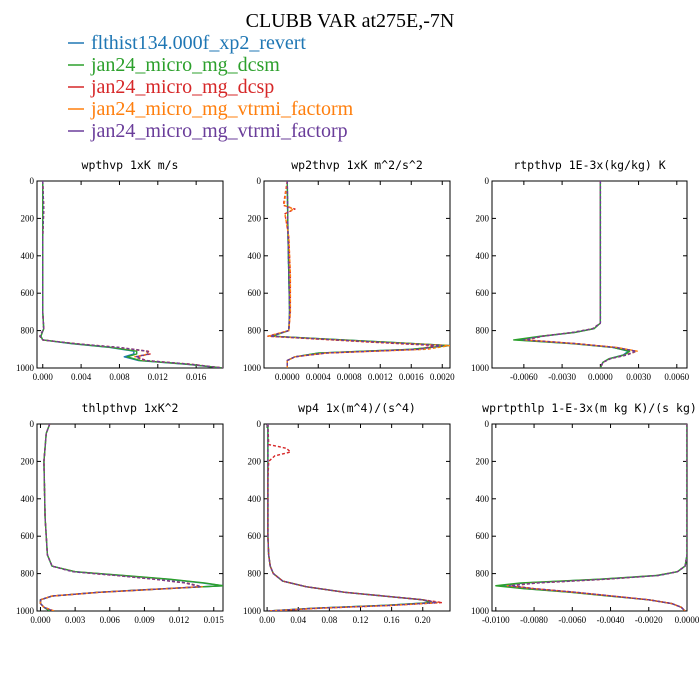 The height and width of the screenshot is (700, 700). What do you see at coordinates (380, 377) in the screenshot?
I see `x-tick-label: 0.0012` at bounding box center [380, 377].